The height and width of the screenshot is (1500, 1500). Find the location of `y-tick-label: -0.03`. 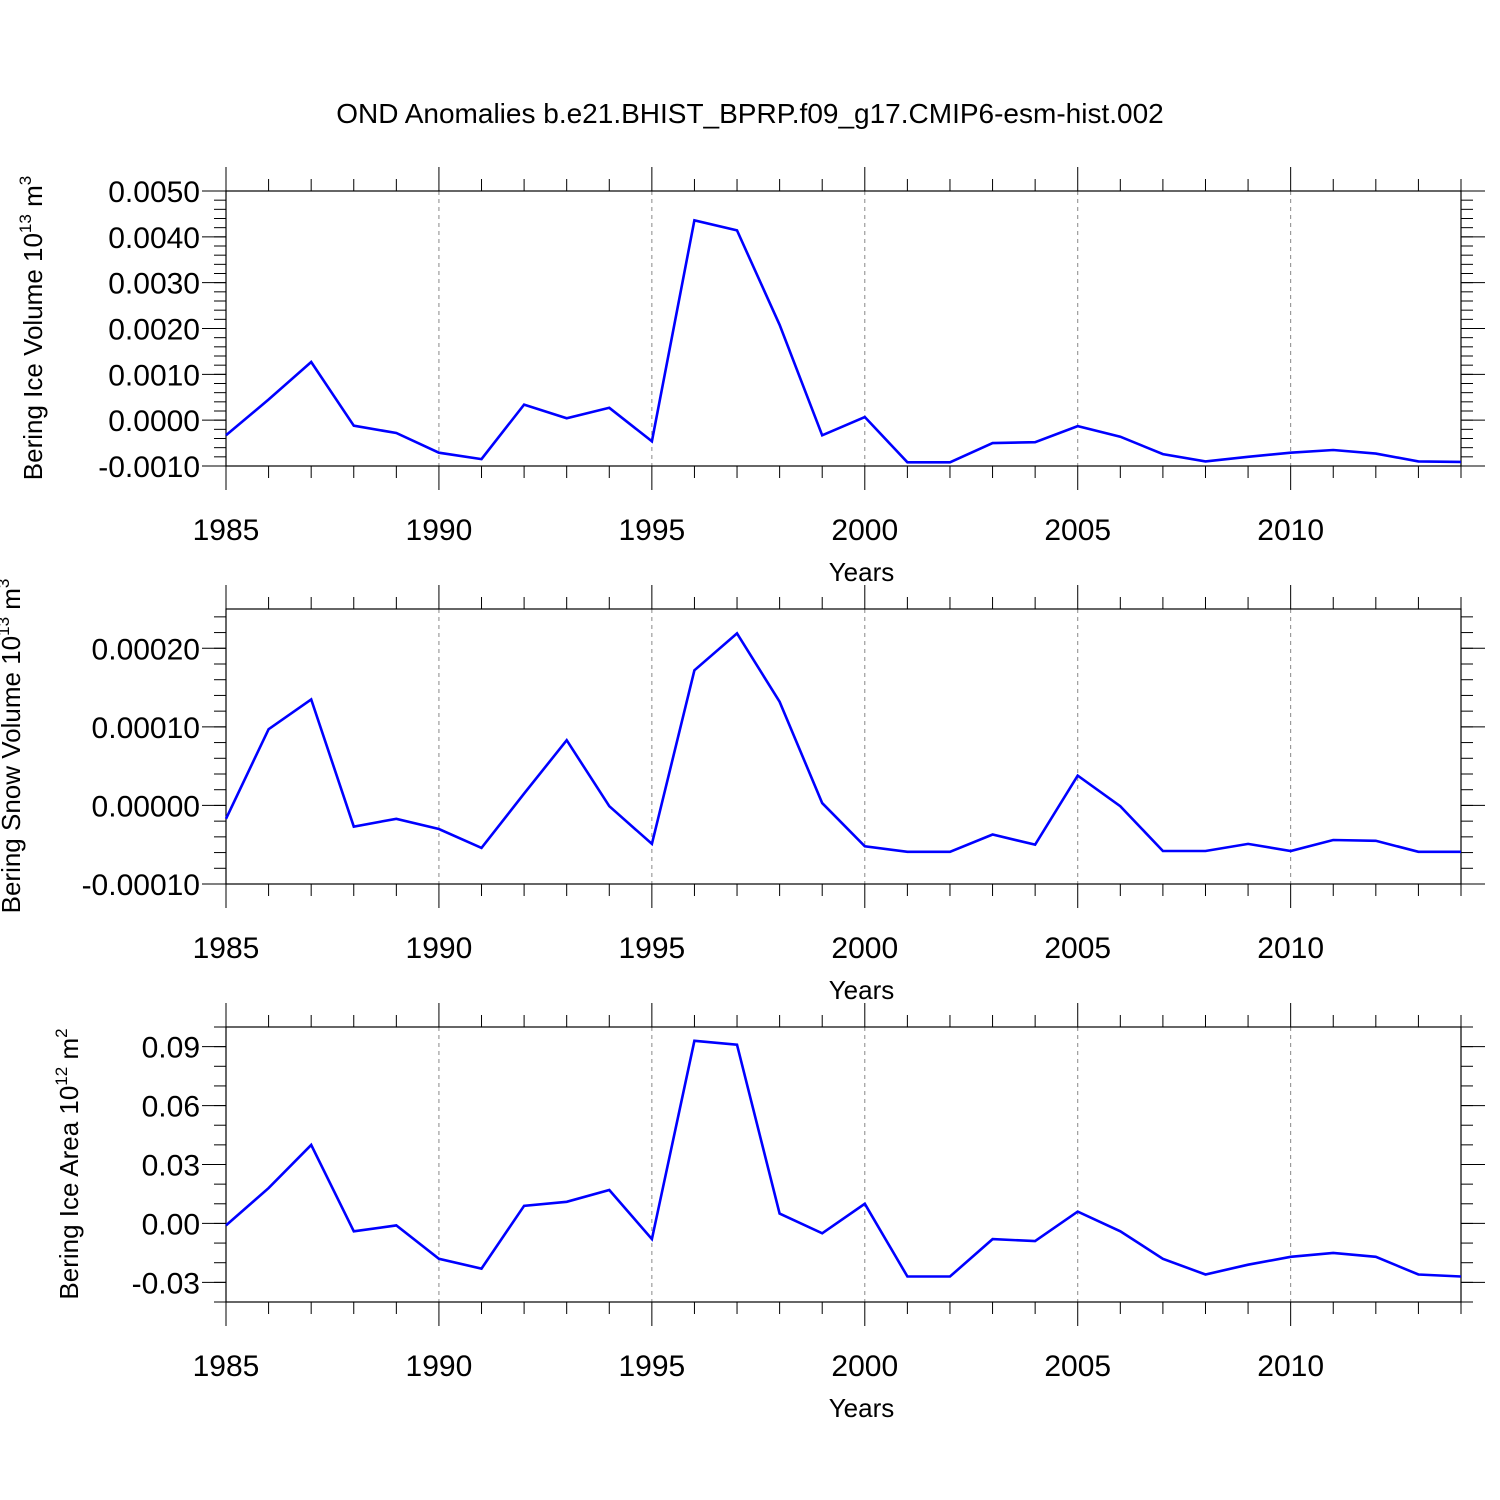

y-tick-label: -0.03 is located at coordinates (166, 1283).